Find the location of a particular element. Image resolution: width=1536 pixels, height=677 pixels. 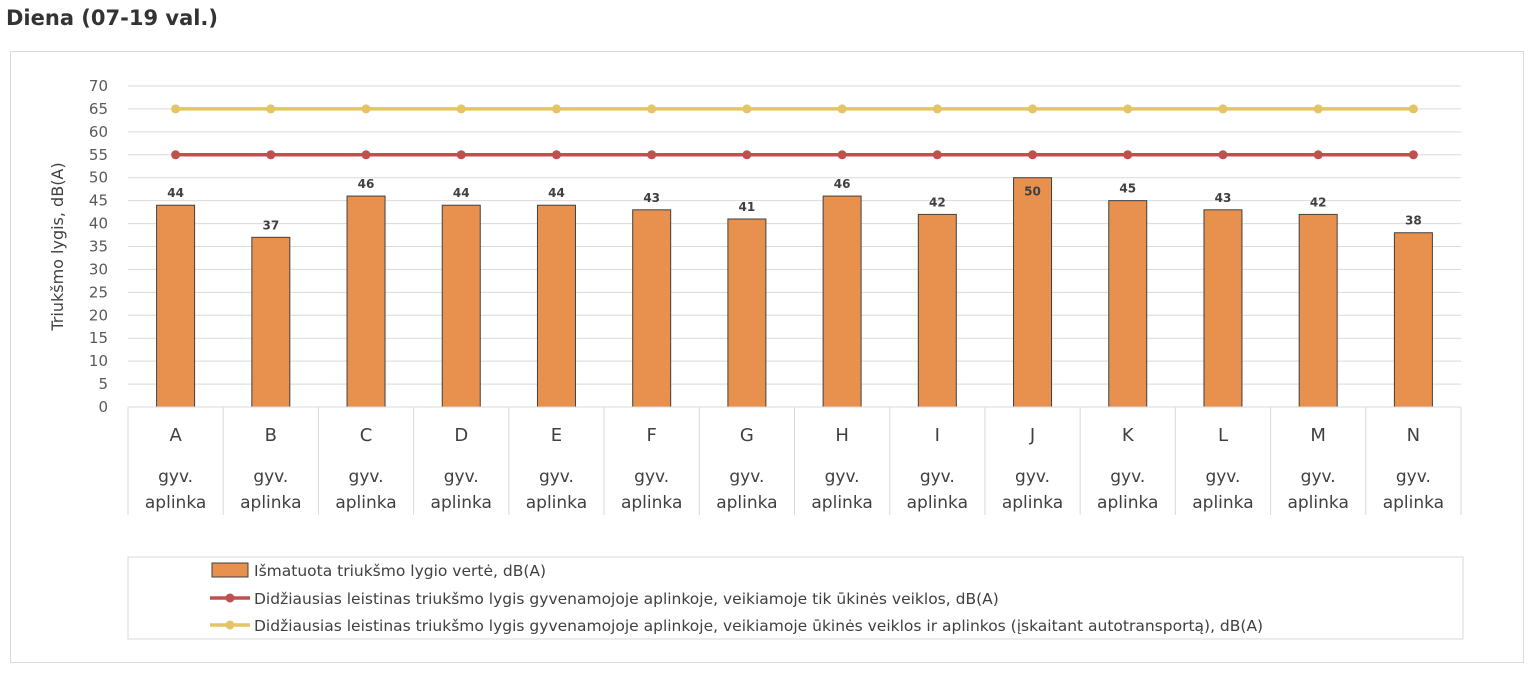

y-tick-label: 65 is located at coordinates (98, 109).